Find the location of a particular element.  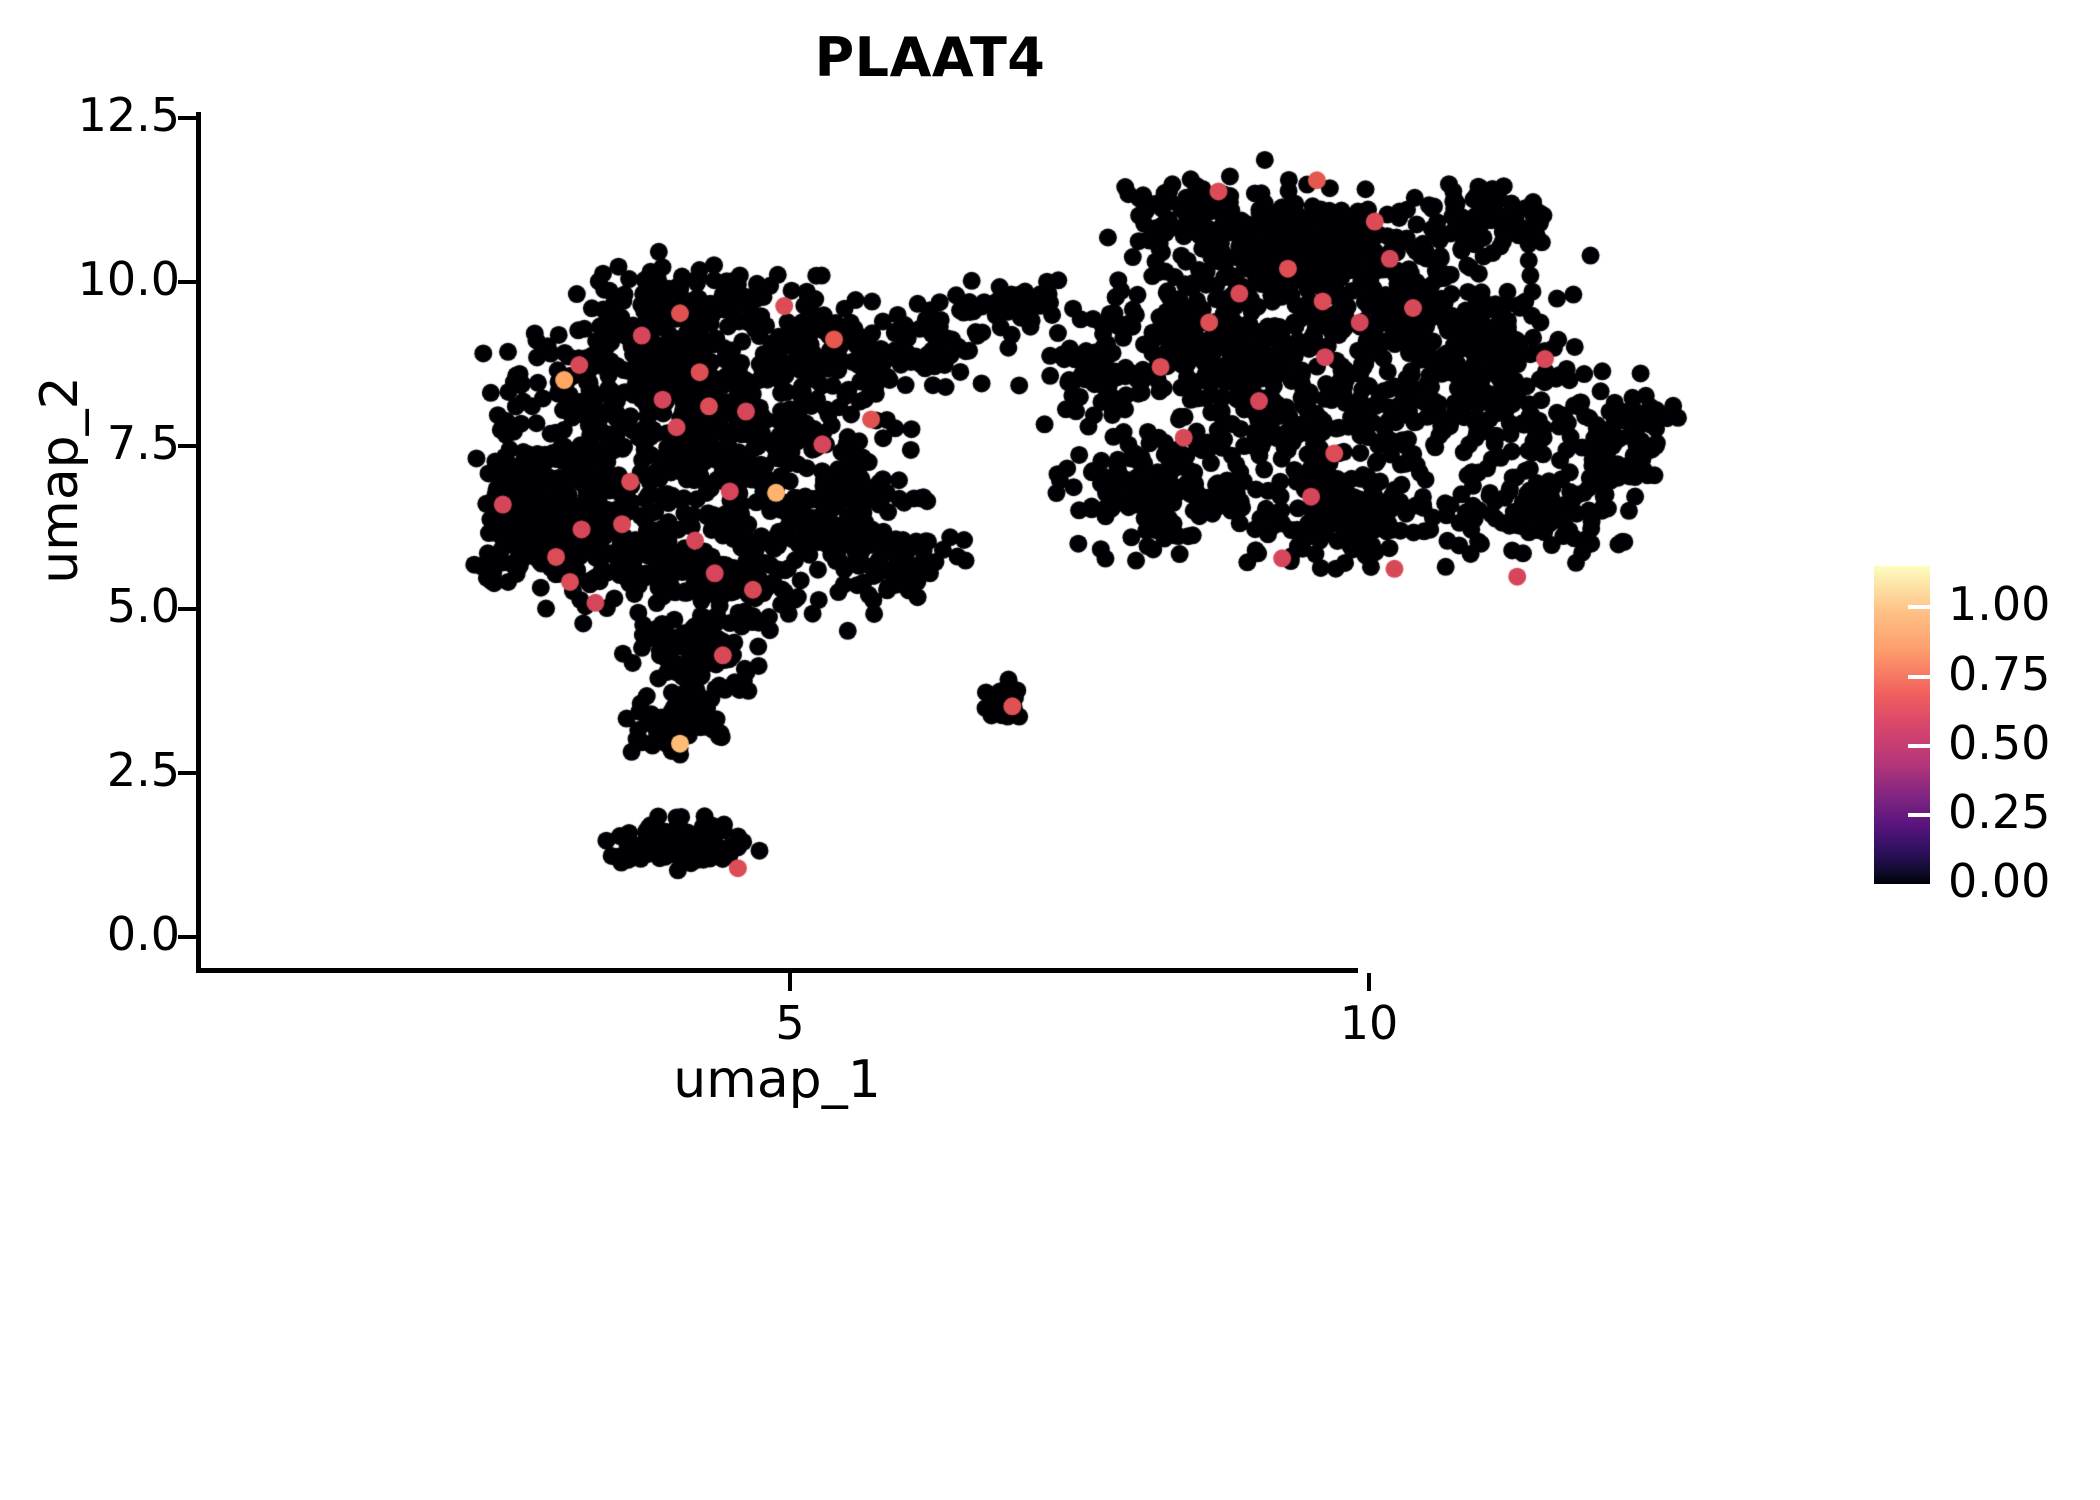

colorbar-tick-label: 1.00 is located at coordinates (1999, 604).